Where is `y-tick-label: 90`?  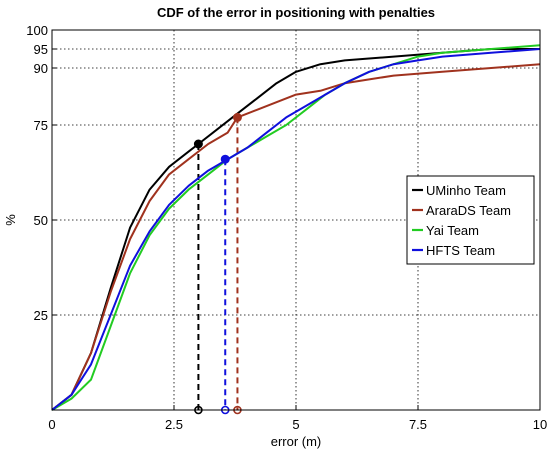 y-tick-label: 90 is located at coordinates (41, 68).